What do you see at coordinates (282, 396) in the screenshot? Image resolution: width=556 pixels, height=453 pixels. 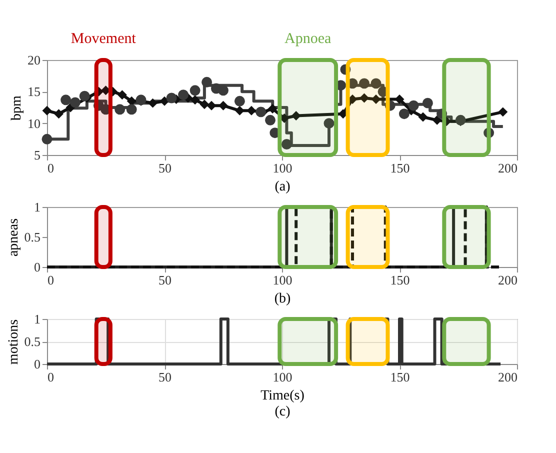 I see `x-axis-title: Time(s)` at bounding box center [282, 396].